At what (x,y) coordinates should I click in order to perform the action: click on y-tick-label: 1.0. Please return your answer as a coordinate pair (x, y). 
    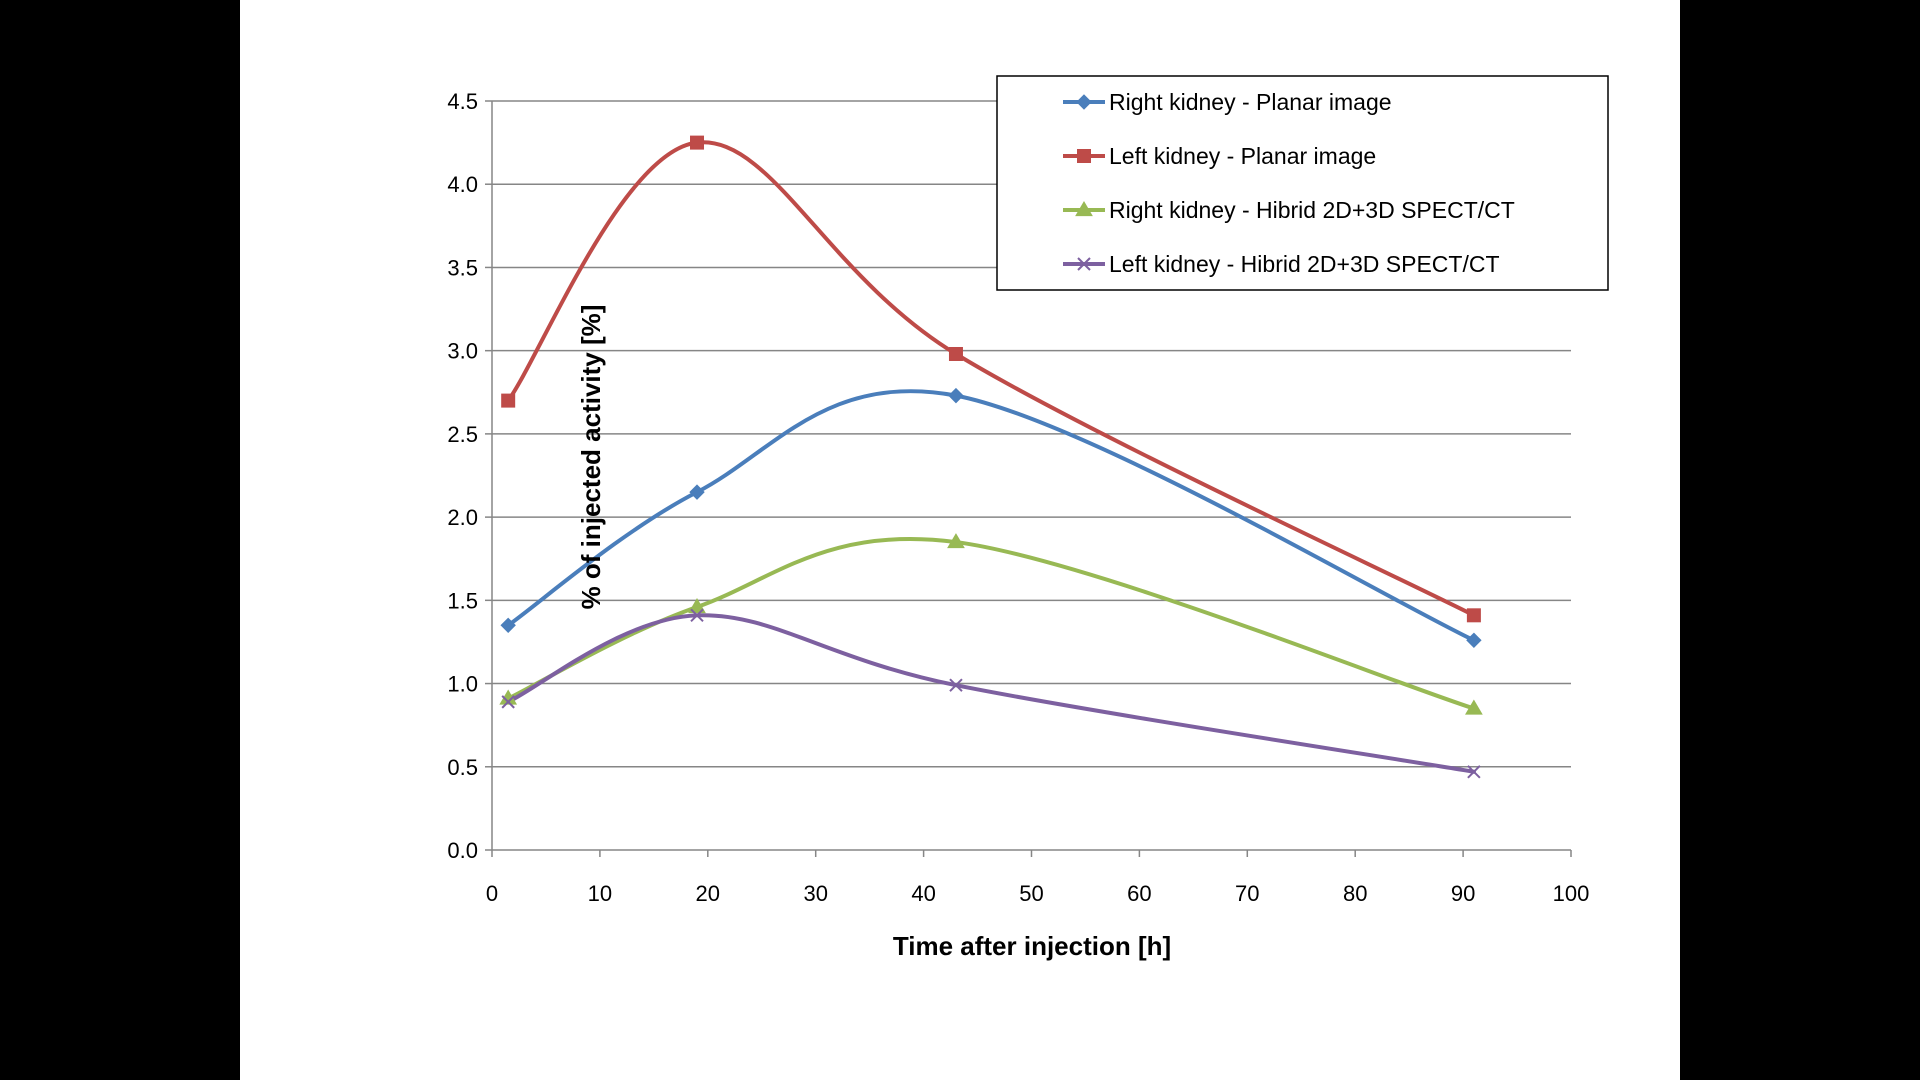
    Looking at the image, I should click on (462, 684).